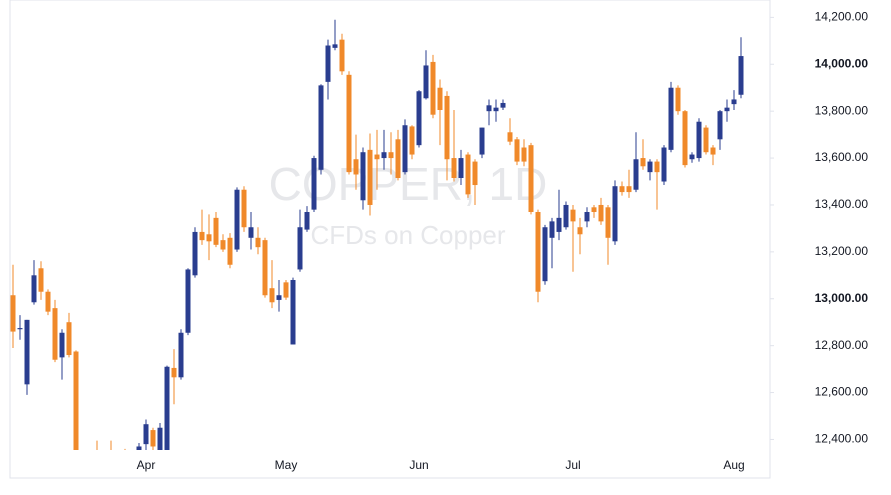 This screenshot has width=891, height=495. Describe the element at coordinates (842, 157) in the screenshot. I see `y-tick-label: 13,600.00` at that location.